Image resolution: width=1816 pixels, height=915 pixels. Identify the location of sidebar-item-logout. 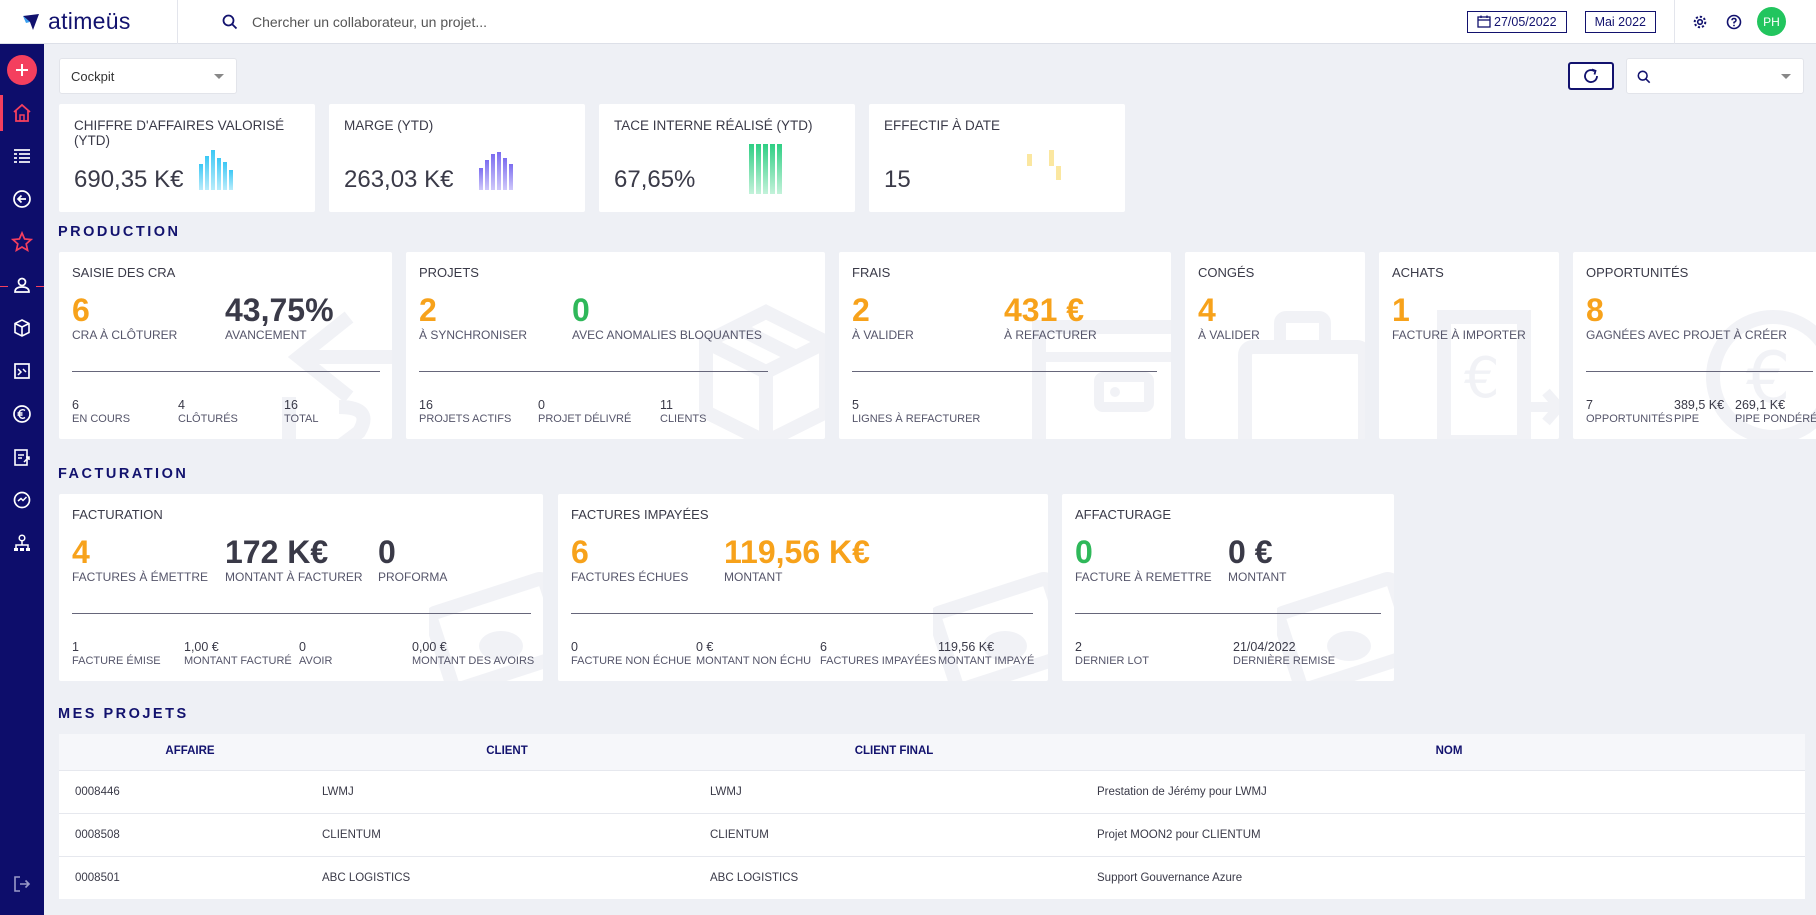
(22, 884).